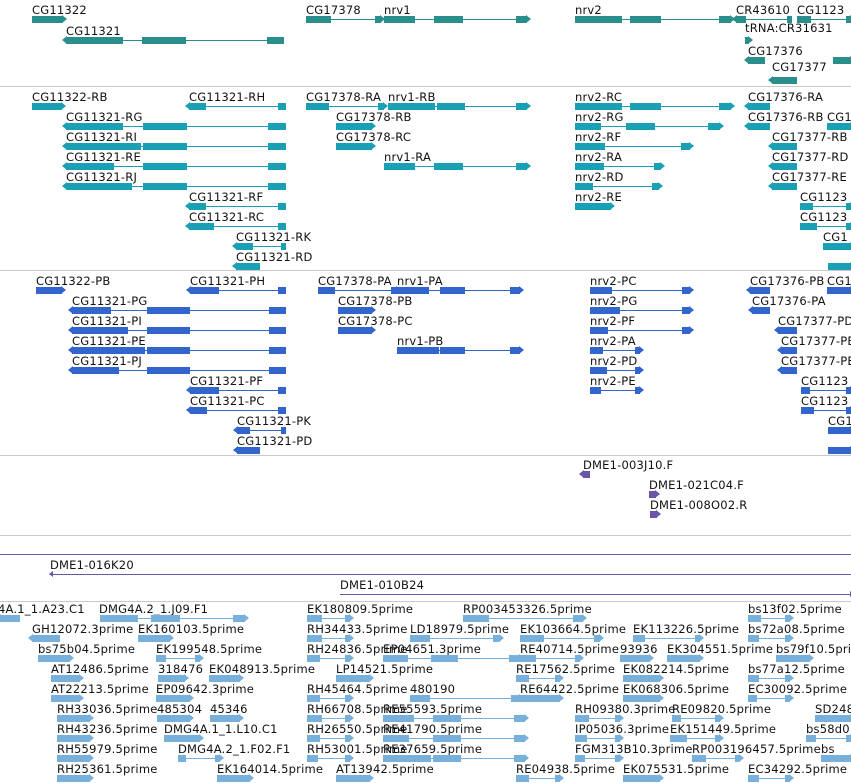 The image size is (851, 783). I want to click on feature-label: EK103664.5prime, so click(573, 629).